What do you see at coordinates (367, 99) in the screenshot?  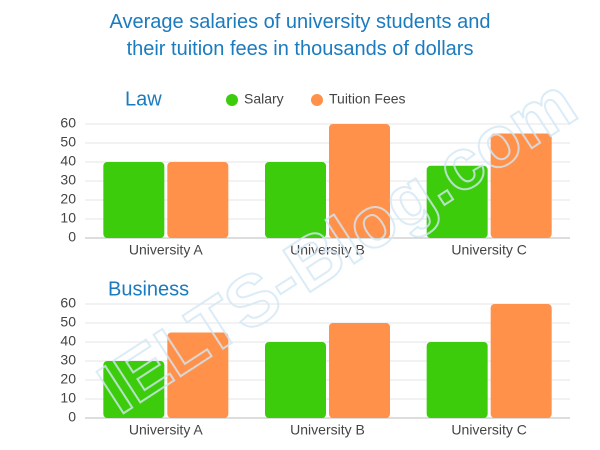 I see `legend-label: Tuition Fees` at bounding box center [367, 99].